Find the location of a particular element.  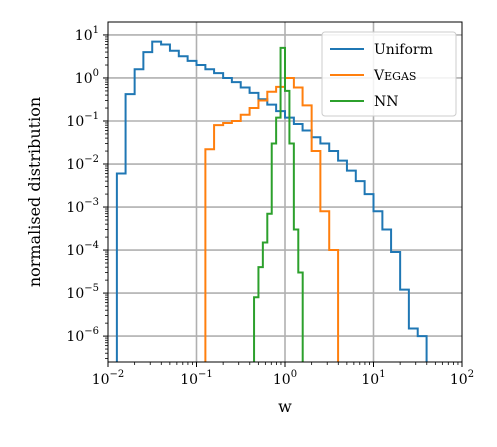

legend: Uniform VEGAS NN is located at coordinates (389, 74).